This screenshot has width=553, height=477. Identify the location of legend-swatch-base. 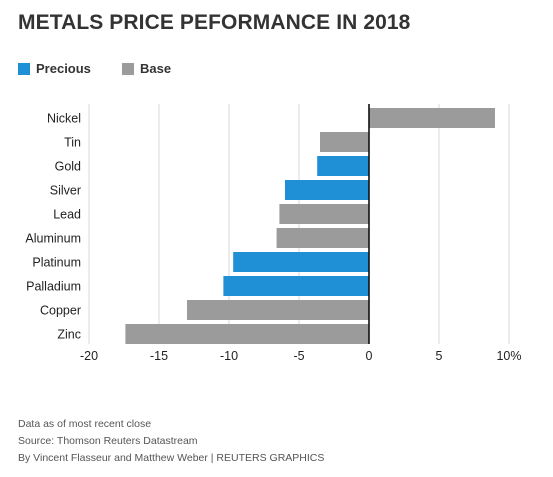
(128, 69).